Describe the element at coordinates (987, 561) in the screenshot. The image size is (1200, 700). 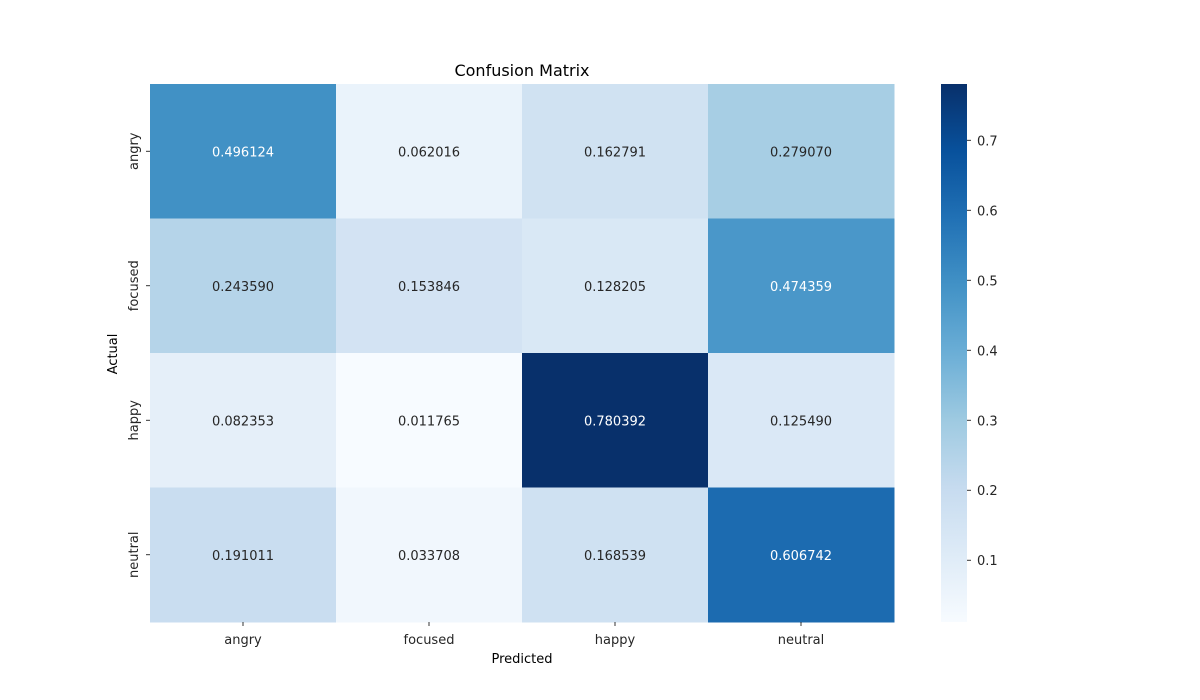
I see `colorbar-tick-label: 0.1` at that location.